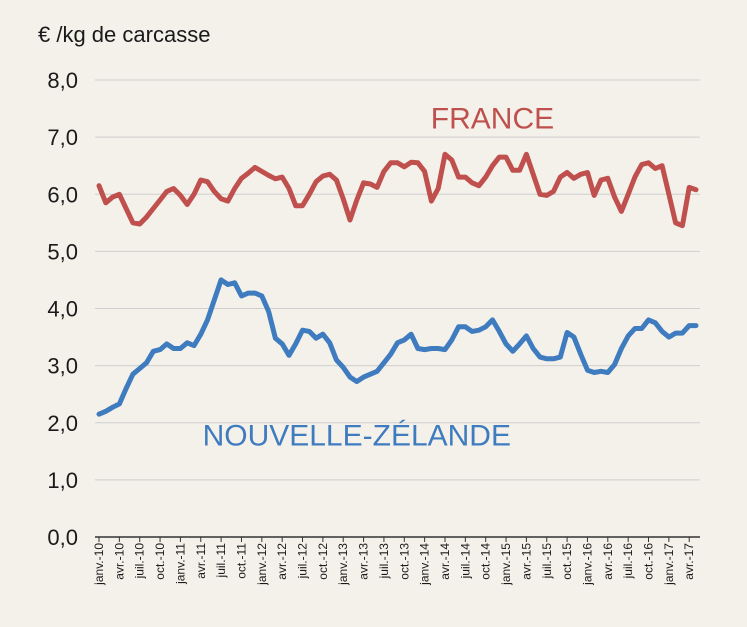 The image size is (747, 627). I want to click on x-tick-label: janv.-16, so click(587, 564).